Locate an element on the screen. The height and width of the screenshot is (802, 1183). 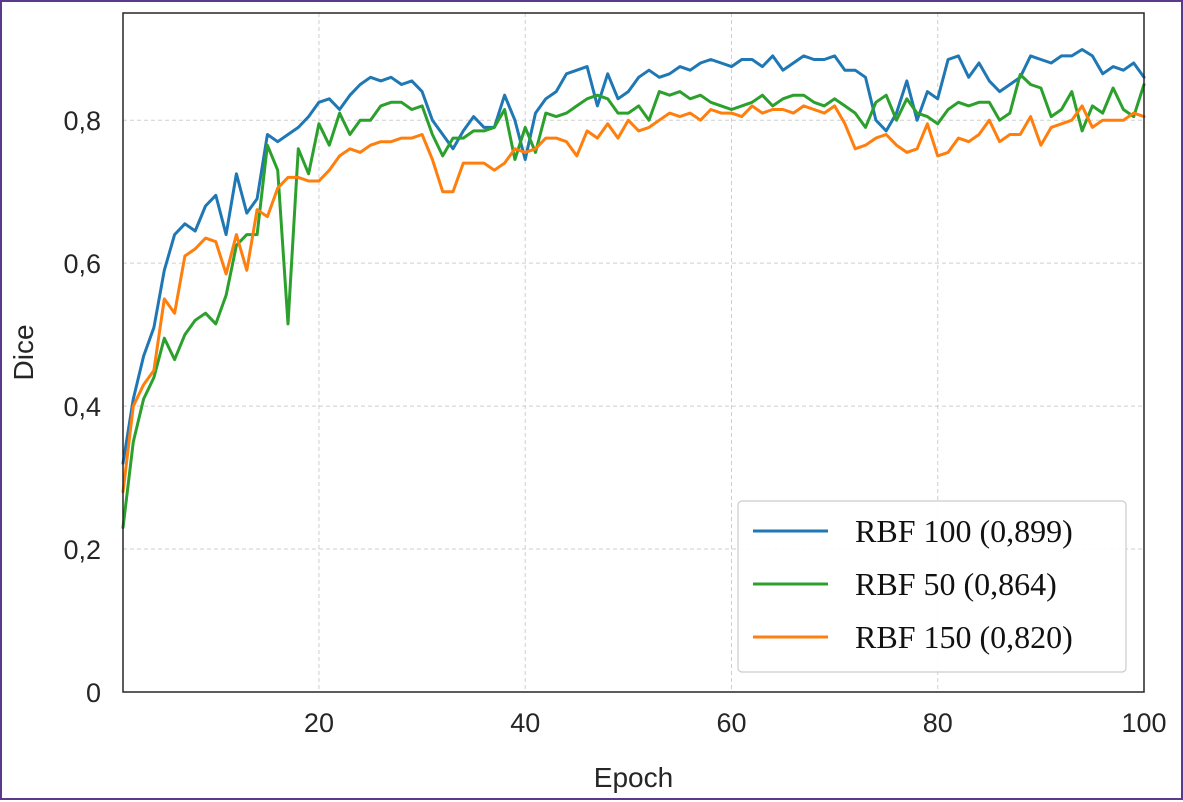
y-tick-label: 0,8 is located at coordinates (82, 121).